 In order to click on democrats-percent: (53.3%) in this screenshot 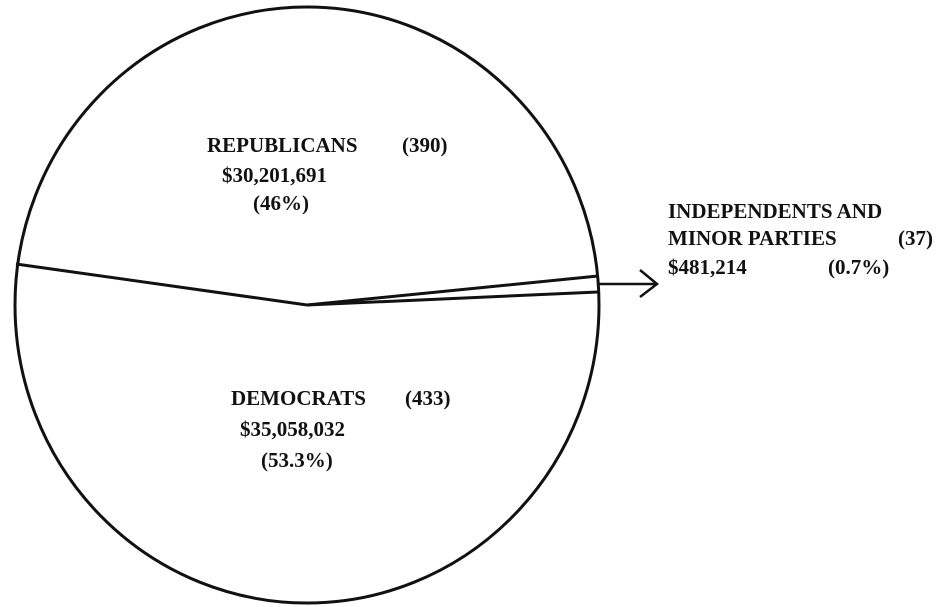, I will do `click(297, 460)`.